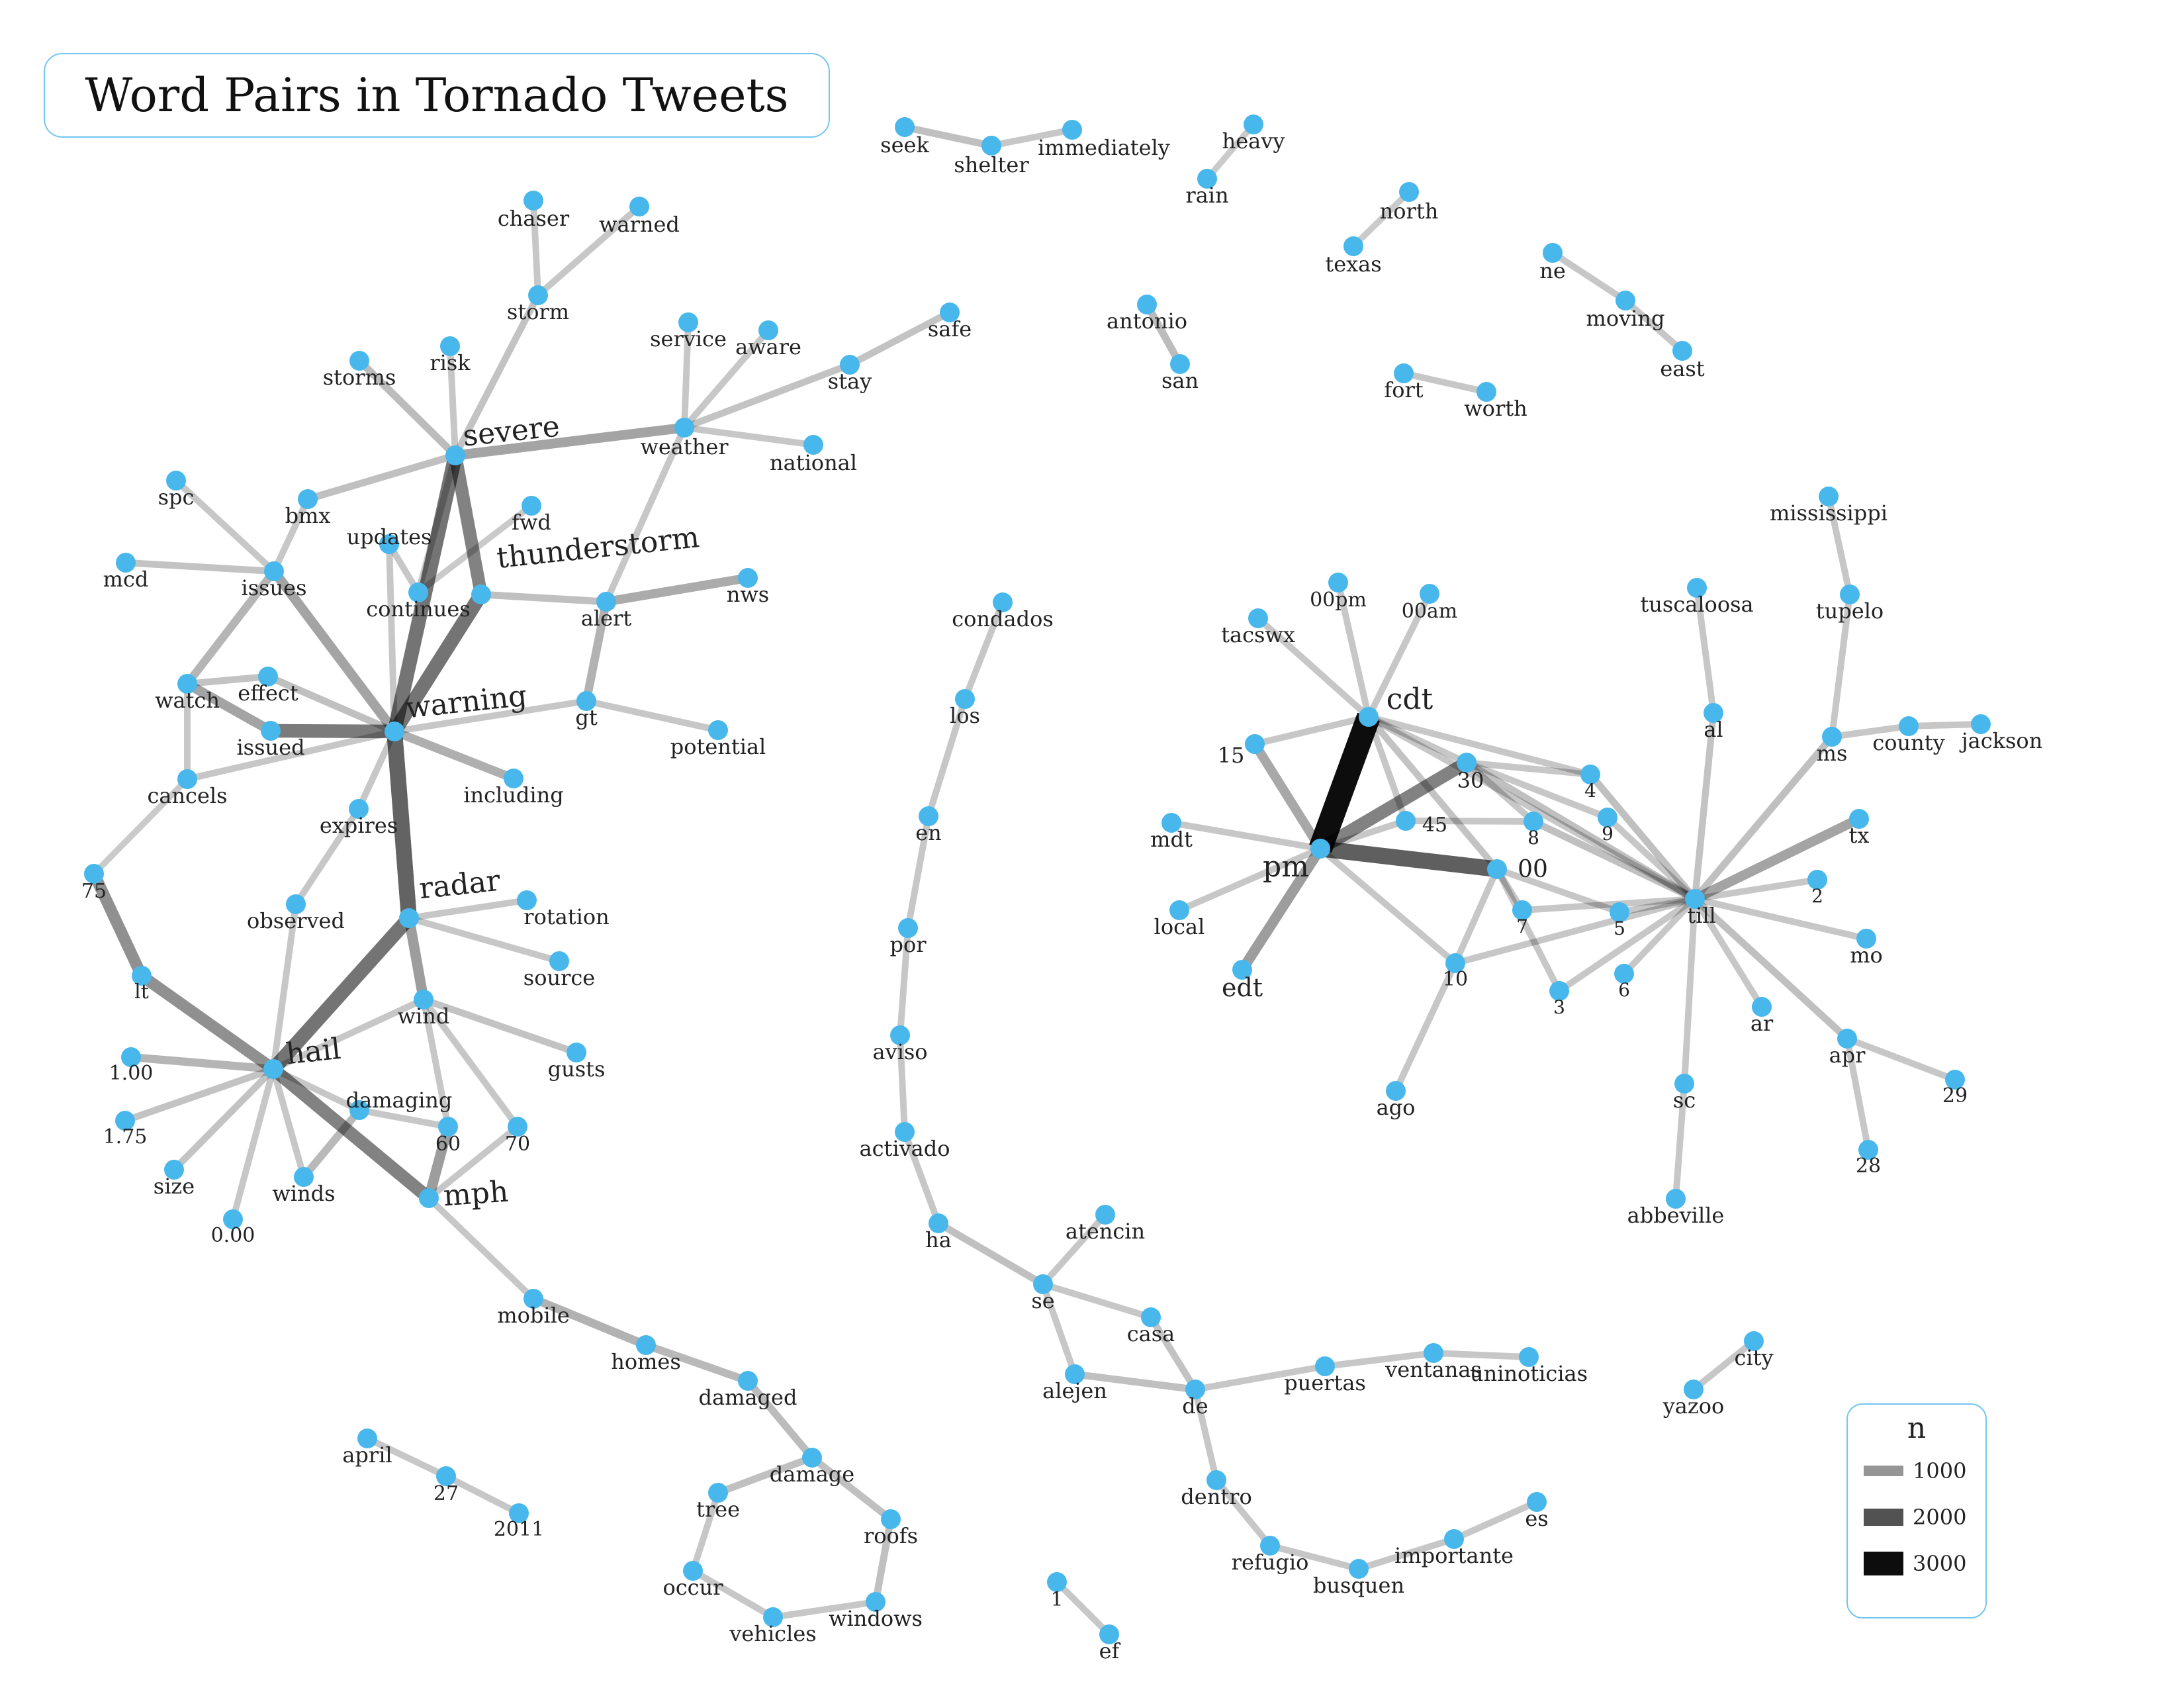  Describe the element at coordinates (1529, 1373) in the screenshot. I see `node-label-uninoticias: uninoticias` at that location.